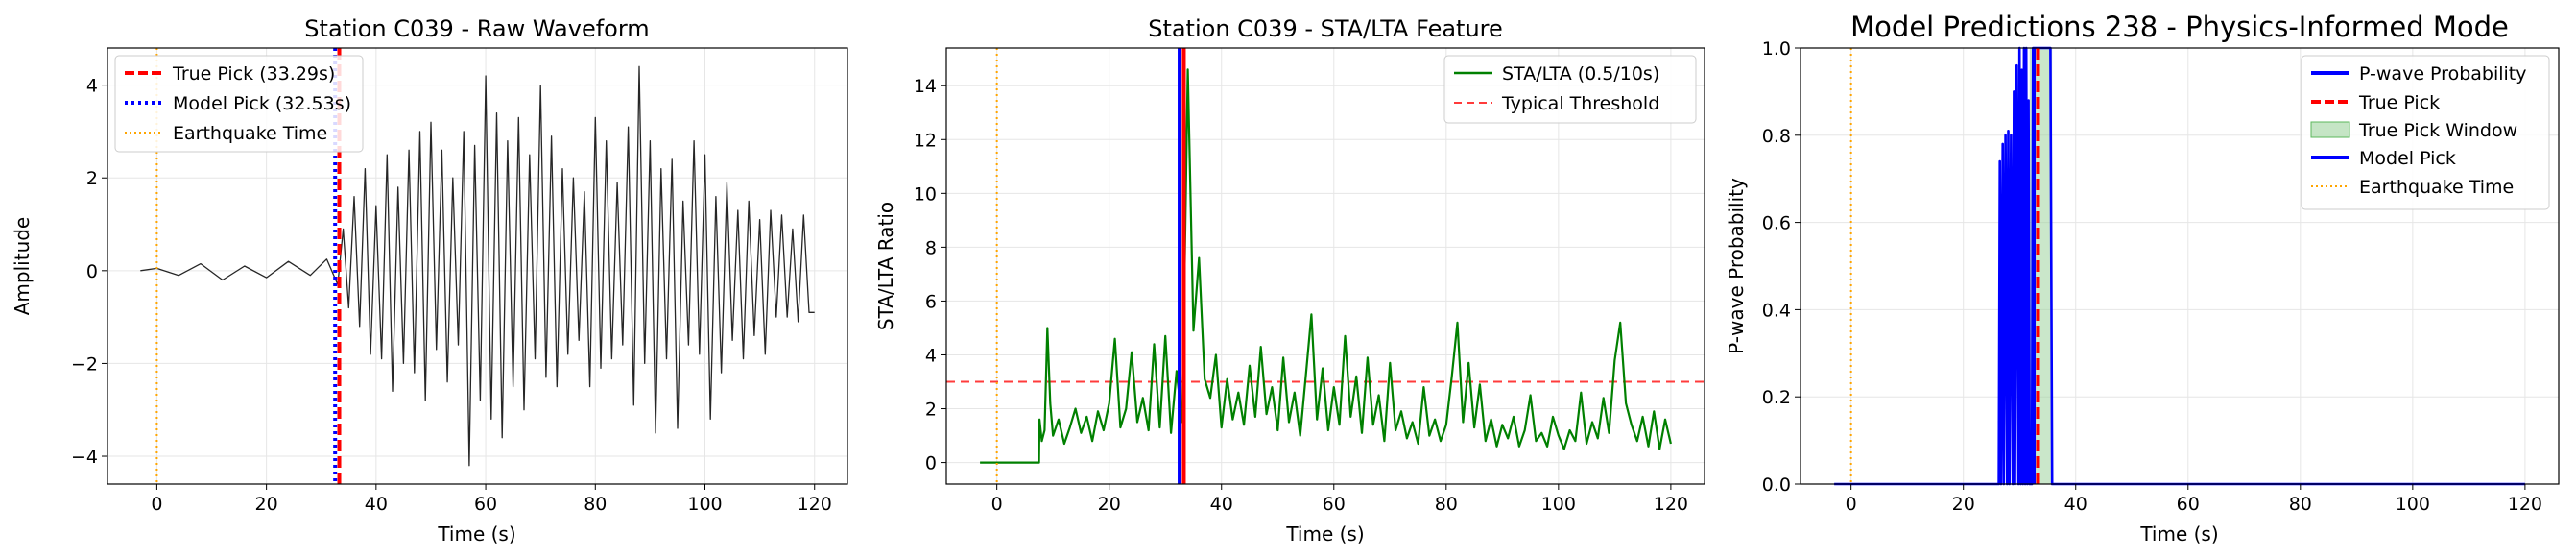 This screenshot has height=559, width=2576. I want to click on chart-title-2: Station C039 - STA/LTA Feature, so click(1325, 28).